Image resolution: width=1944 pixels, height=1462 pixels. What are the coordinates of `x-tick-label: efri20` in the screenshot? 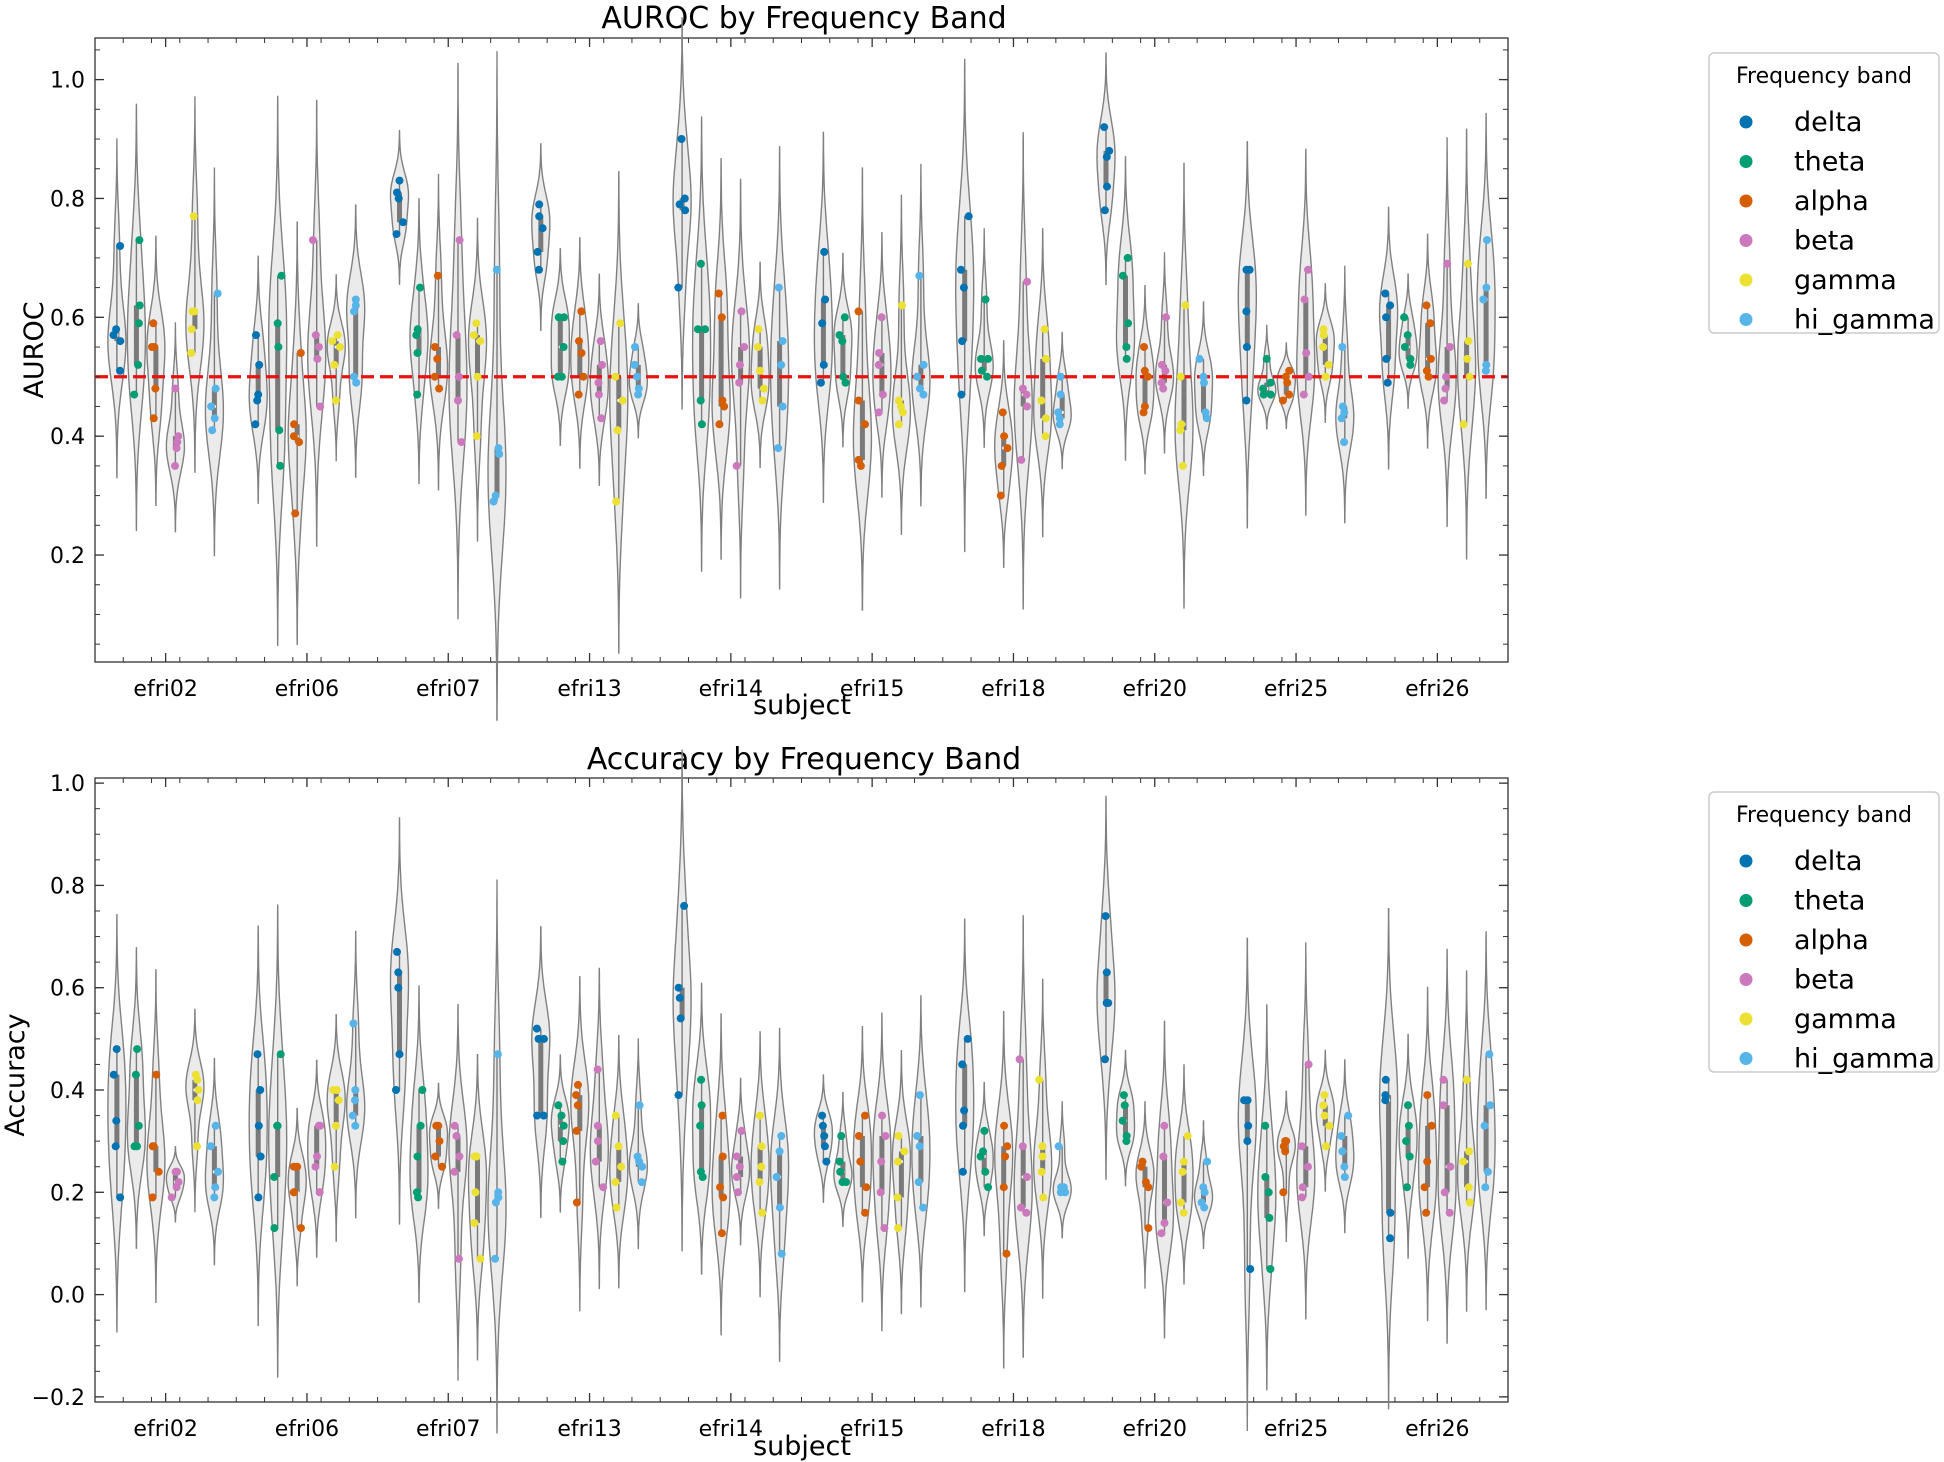 It's located at (1155, 1429).